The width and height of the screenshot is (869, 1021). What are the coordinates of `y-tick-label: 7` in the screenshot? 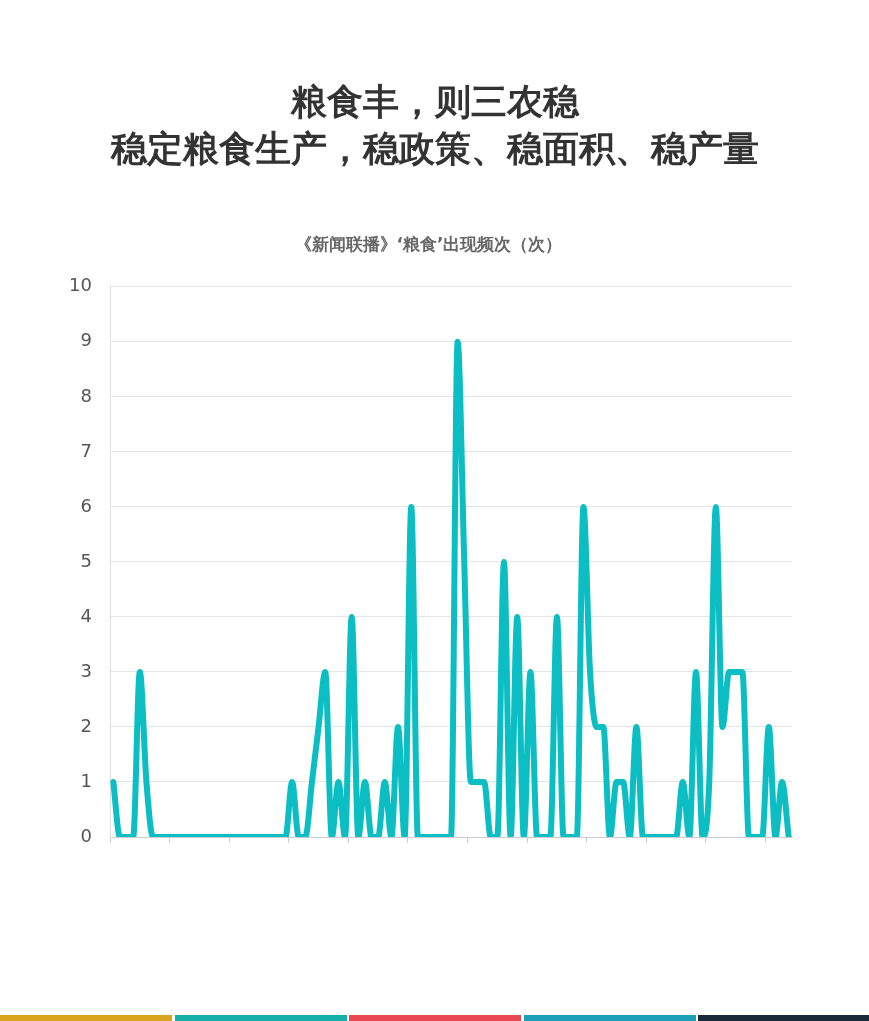 It's located at (86, 450).